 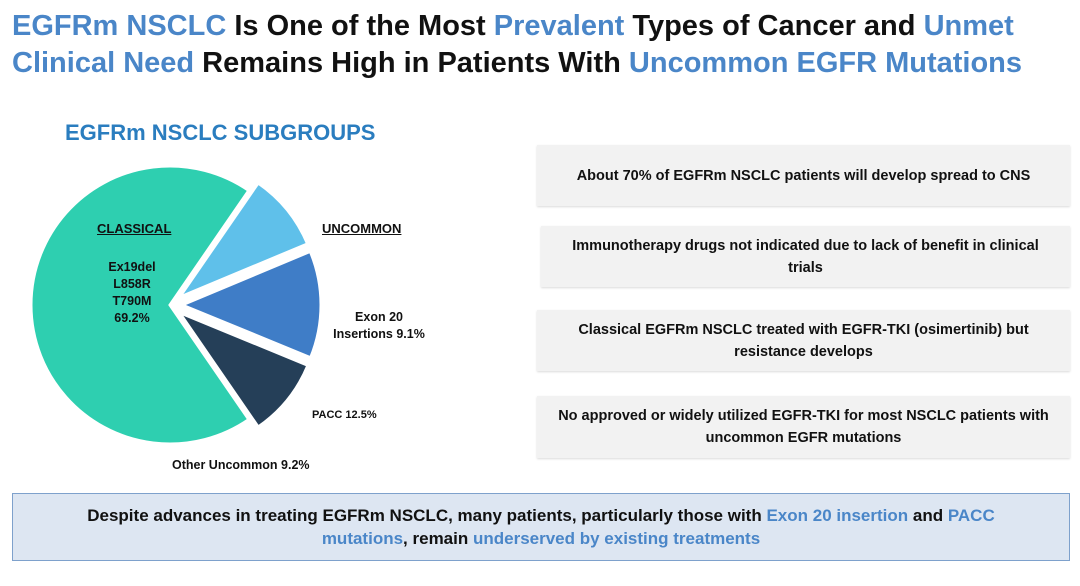 What do you see at coordinates (132, 267) in the screenshot?
I see `mutation-label: Ex19del` at bounding box center [132, 267].